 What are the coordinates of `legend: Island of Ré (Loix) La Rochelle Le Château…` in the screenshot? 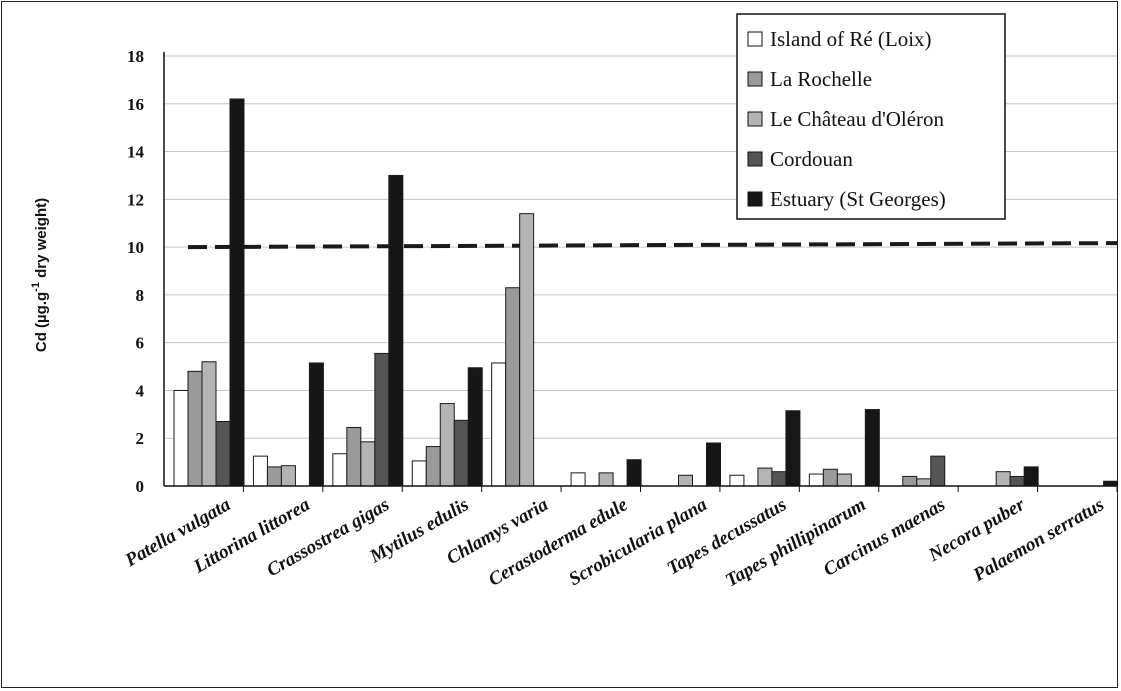 It's located at (871, 116).